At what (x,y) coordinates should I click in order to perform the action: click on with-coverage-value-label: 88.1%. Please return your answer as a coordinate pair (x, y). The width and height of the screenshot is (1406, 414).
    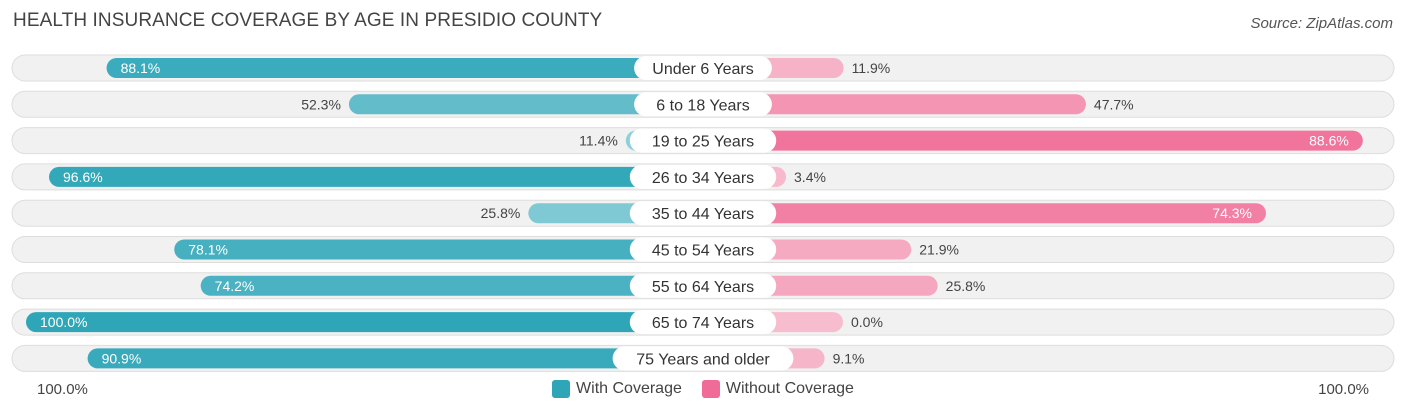
    Looking at the image, I should click on (141, 68).